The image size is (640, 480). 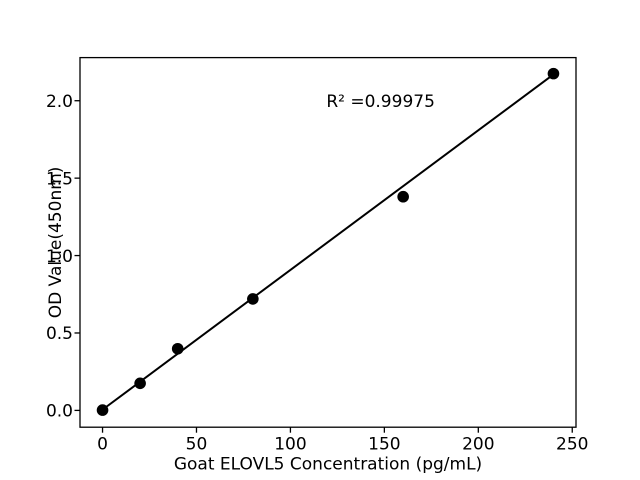 What do you see at coordinates (328, 465) in the screenshot?
I see `x-axis-label: Goat ELOVL5 Concentration (pg/mL)` at bounding box center [328, 465].